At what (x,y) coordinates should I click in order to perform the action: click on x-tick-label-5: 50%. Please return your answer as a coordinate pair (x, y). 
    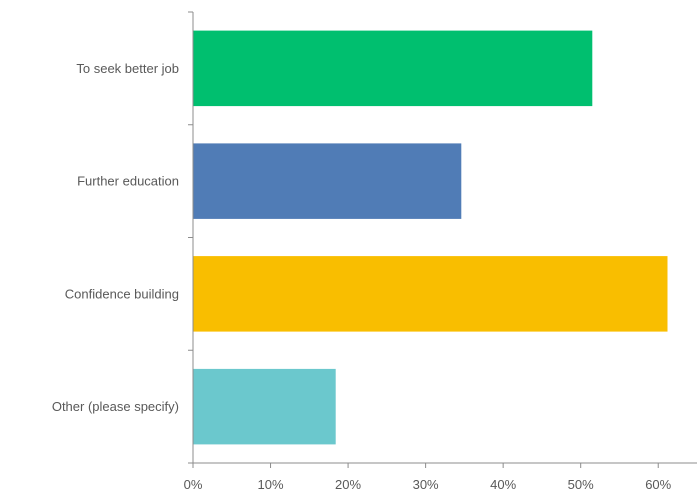
    Looking at the image, I should click on (581, 484).